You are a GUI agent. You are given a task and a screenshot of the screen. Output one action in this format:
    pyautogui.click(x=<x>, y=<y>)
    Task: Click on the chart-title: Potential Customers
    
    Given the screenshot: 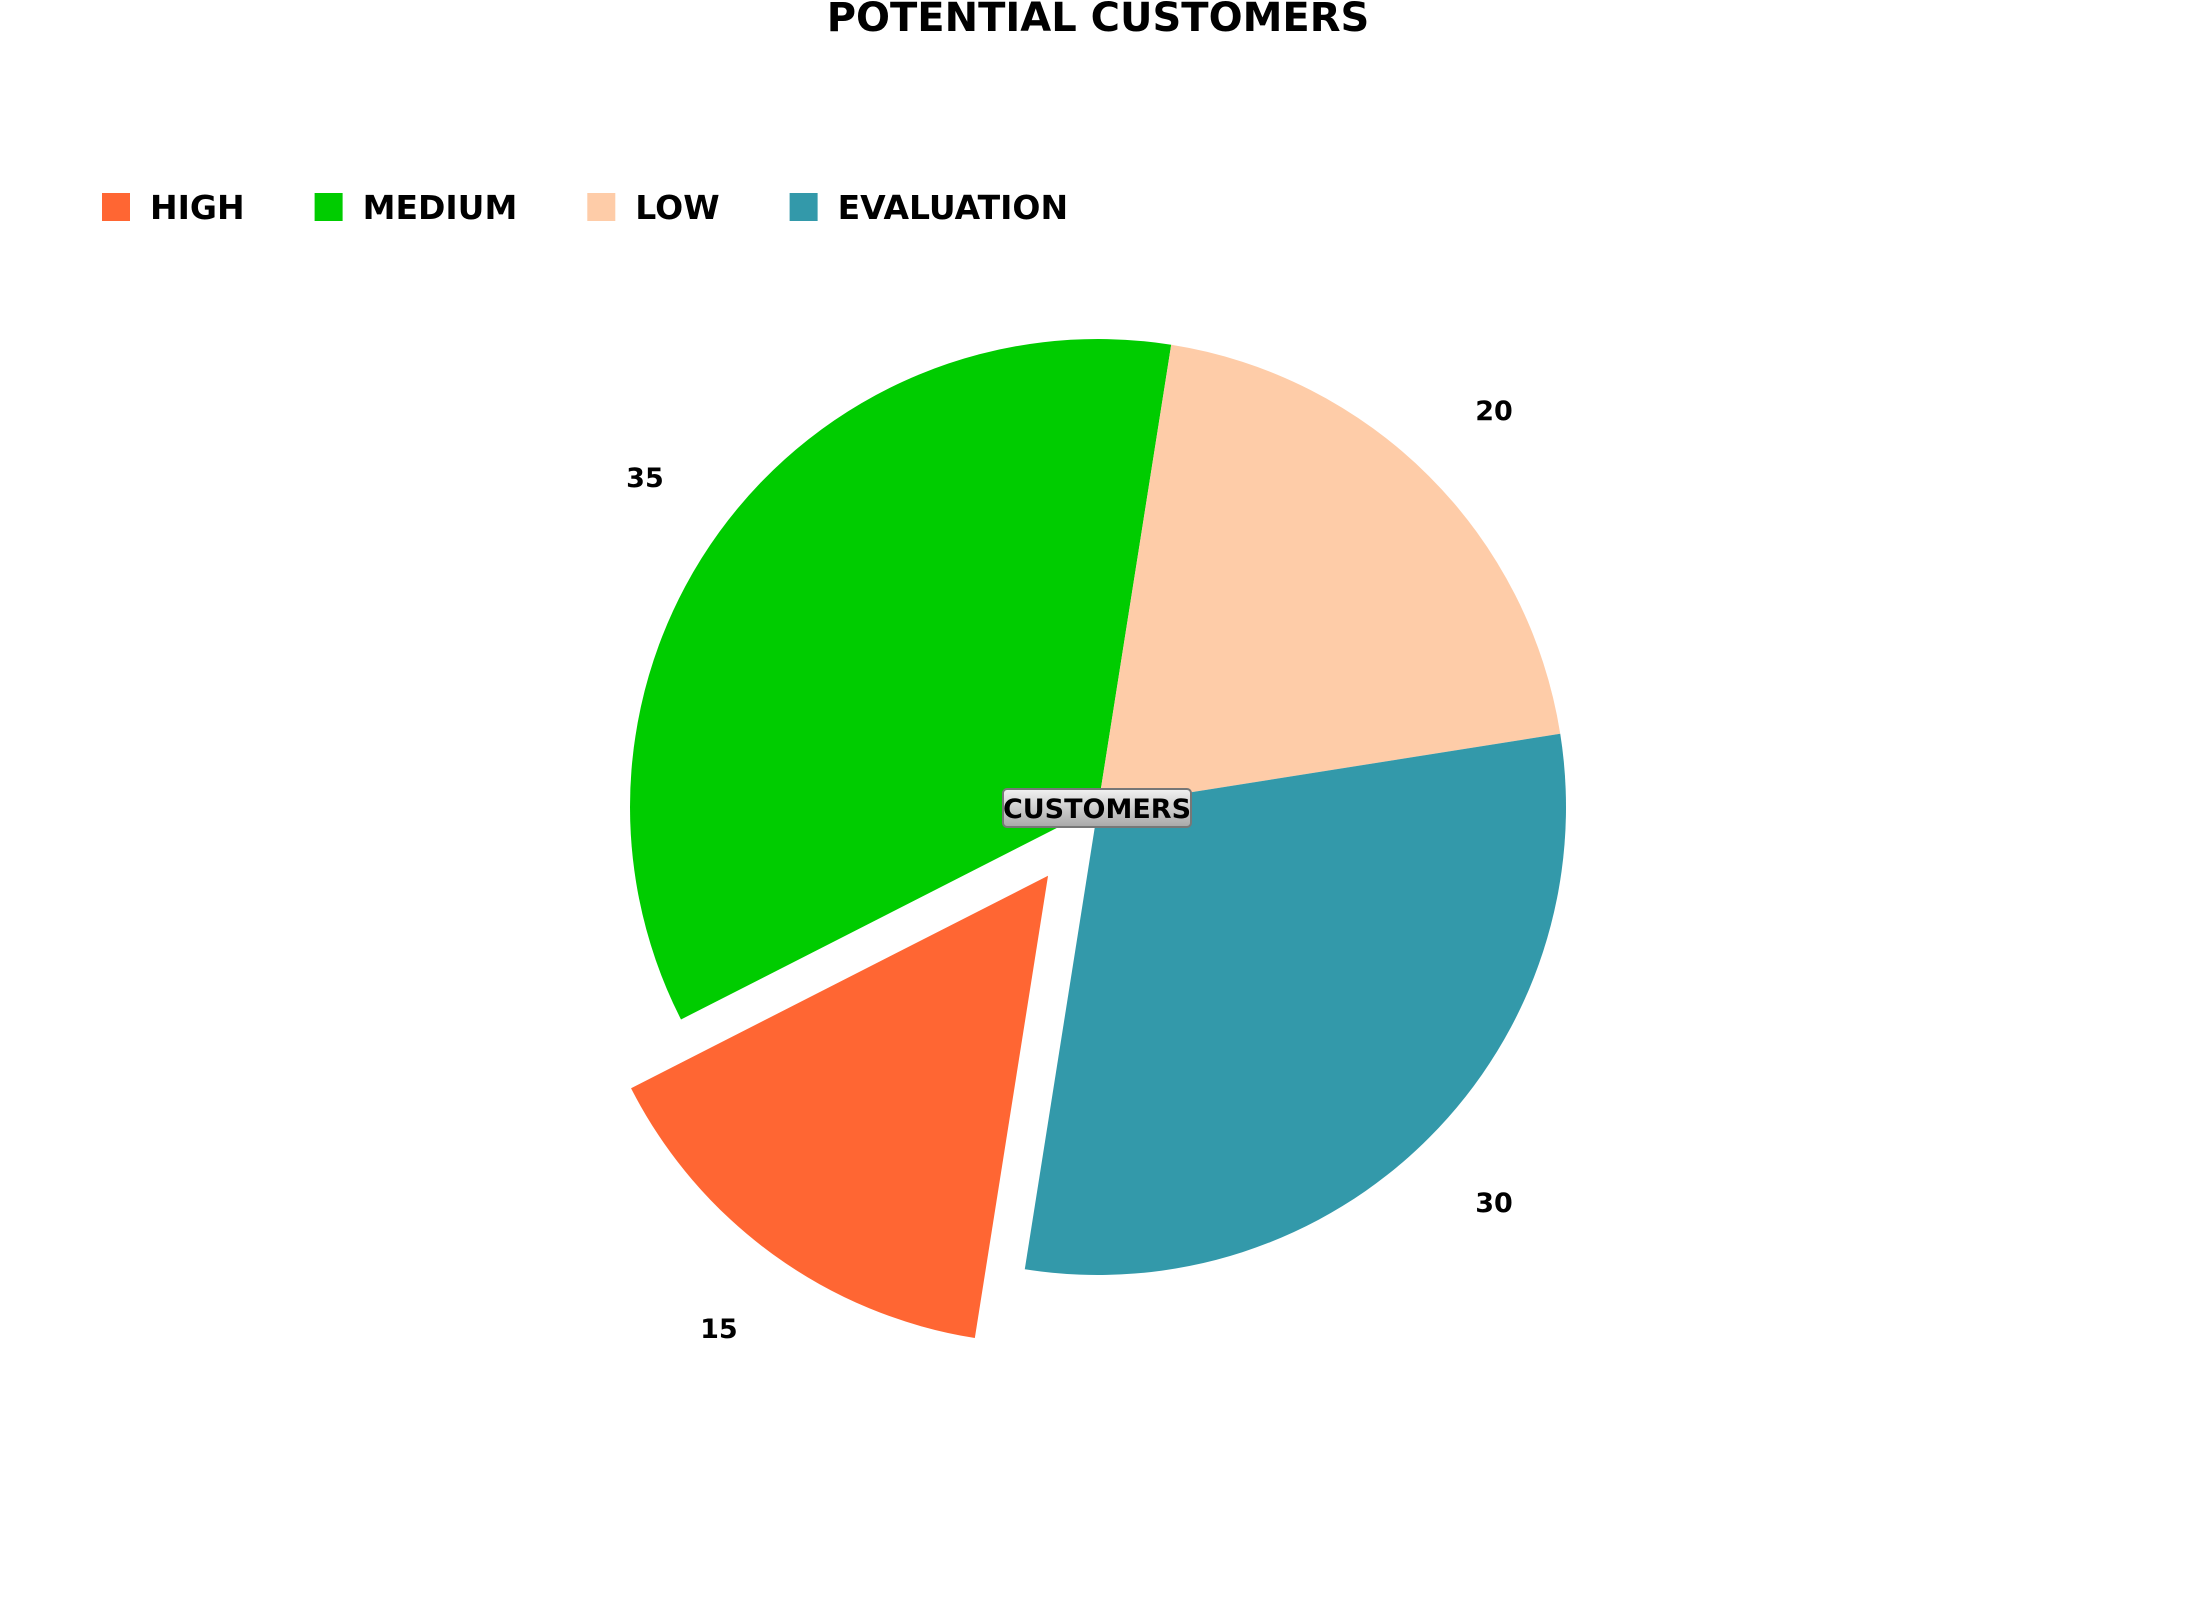 What is the action you would take?
    pyautogui.click(x=1098, y=20)
    